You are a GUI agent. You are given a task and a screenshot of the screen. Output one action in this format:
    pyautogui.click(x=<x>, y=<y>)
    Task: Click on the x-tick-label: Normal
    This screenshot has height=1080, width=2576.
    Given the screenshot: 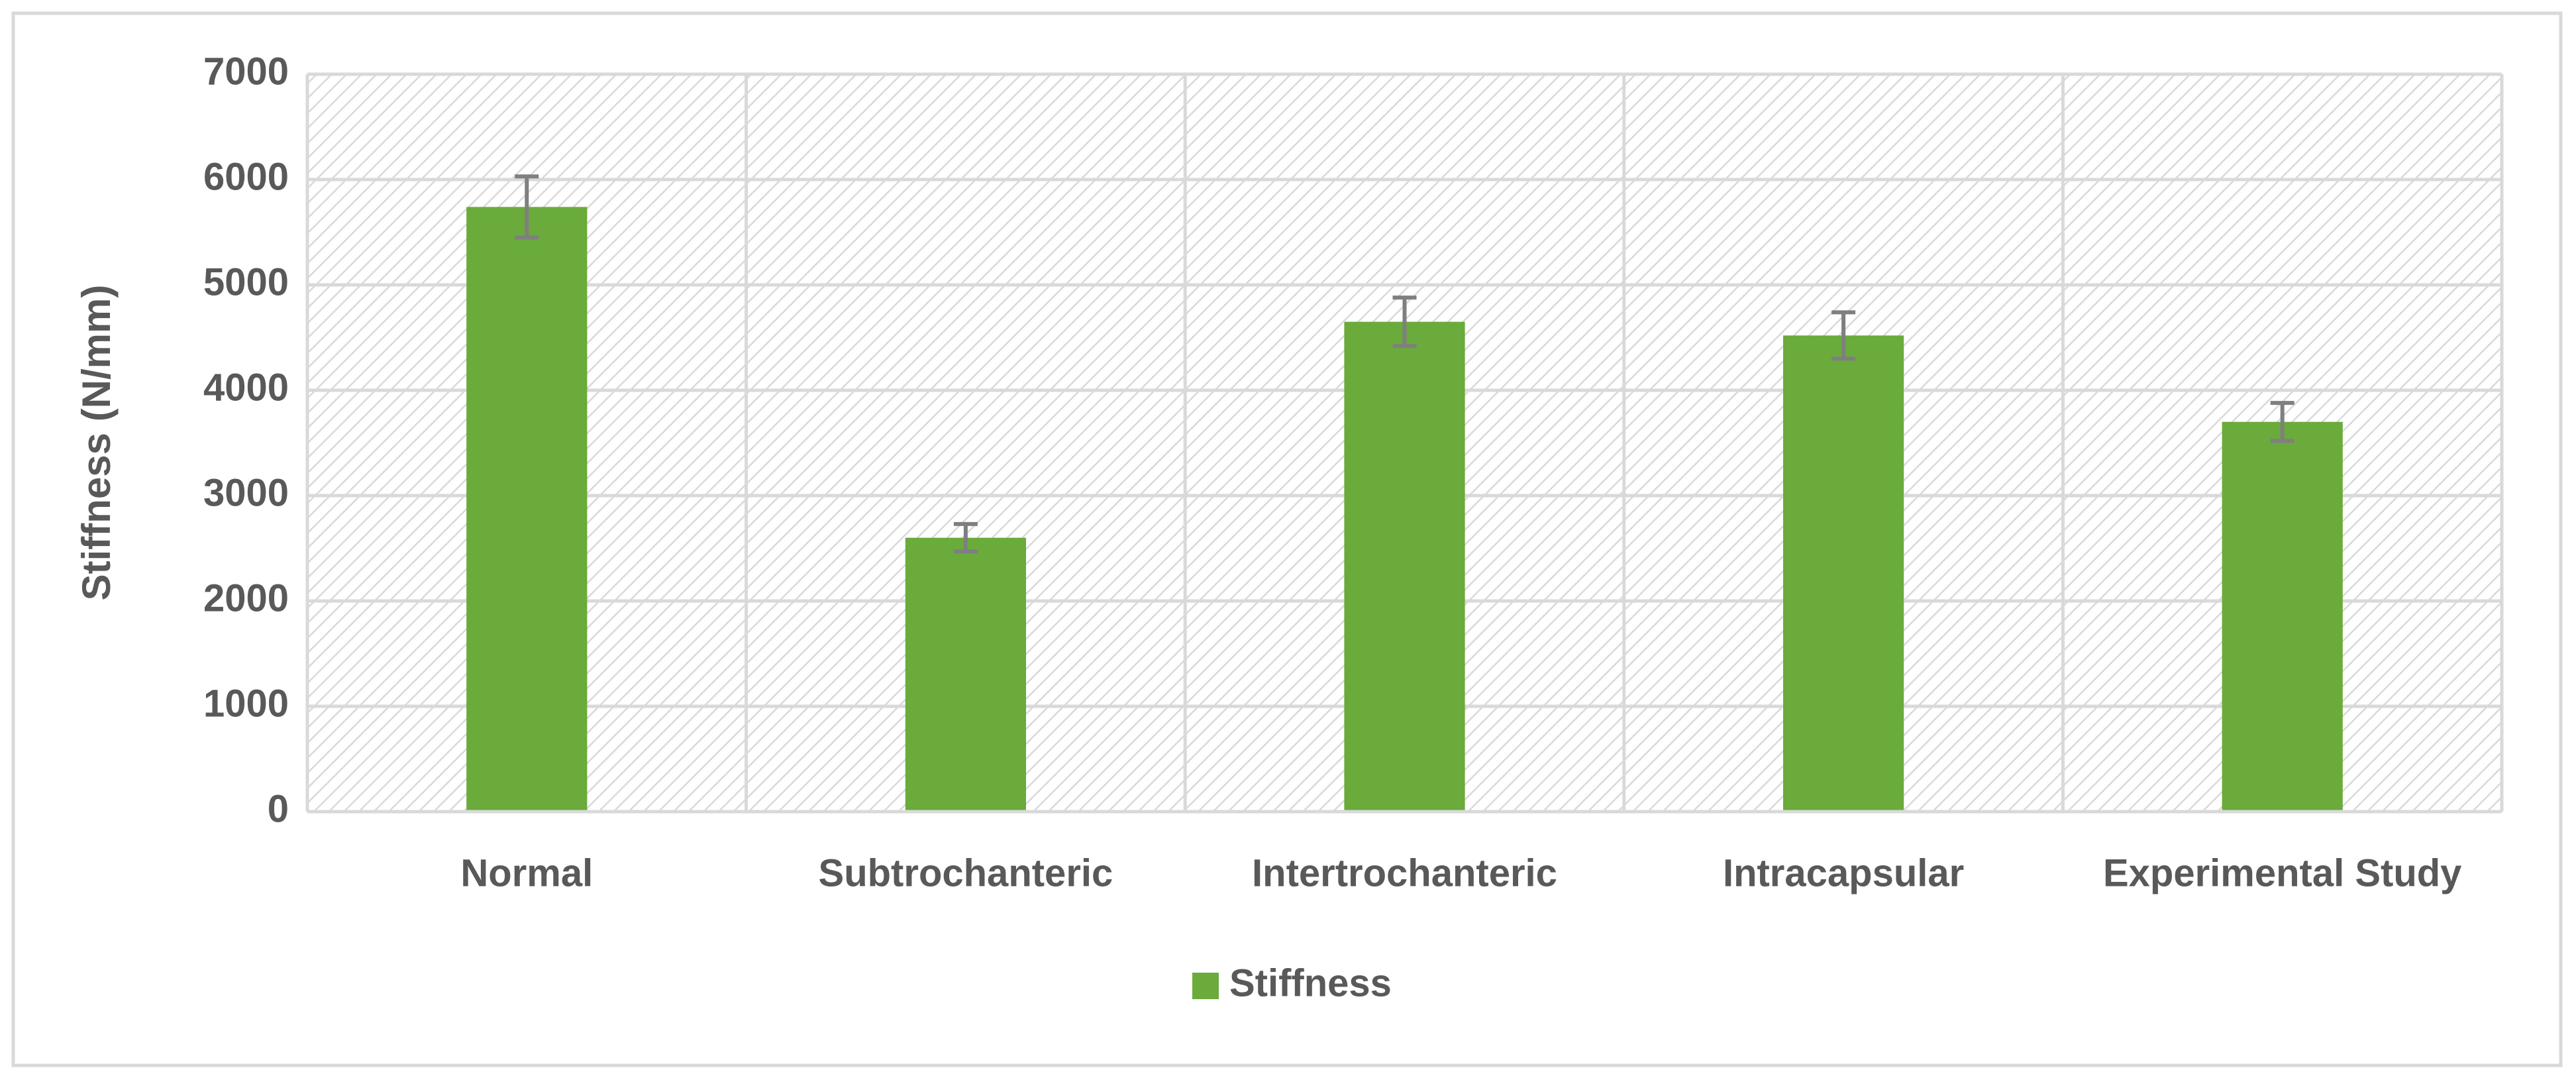 What is the action you would take?
    pyautogui.click(x=526, y=872)
    